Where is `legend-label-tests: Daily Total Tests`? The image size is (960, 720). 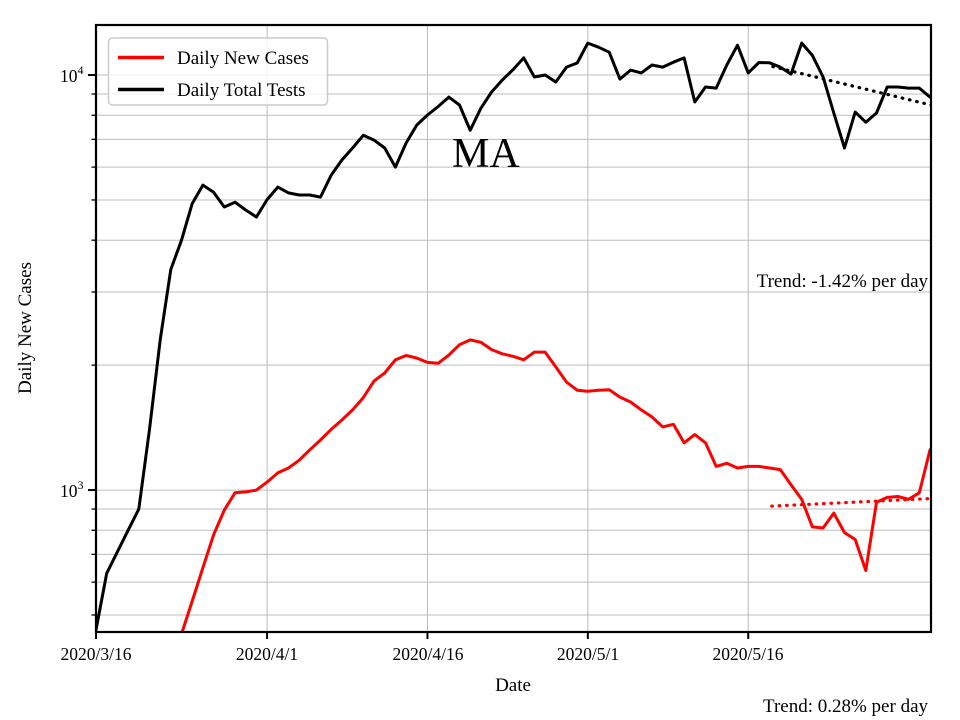 legend-label-tests: Daily Total Tests is located at coordinates (241, 90).